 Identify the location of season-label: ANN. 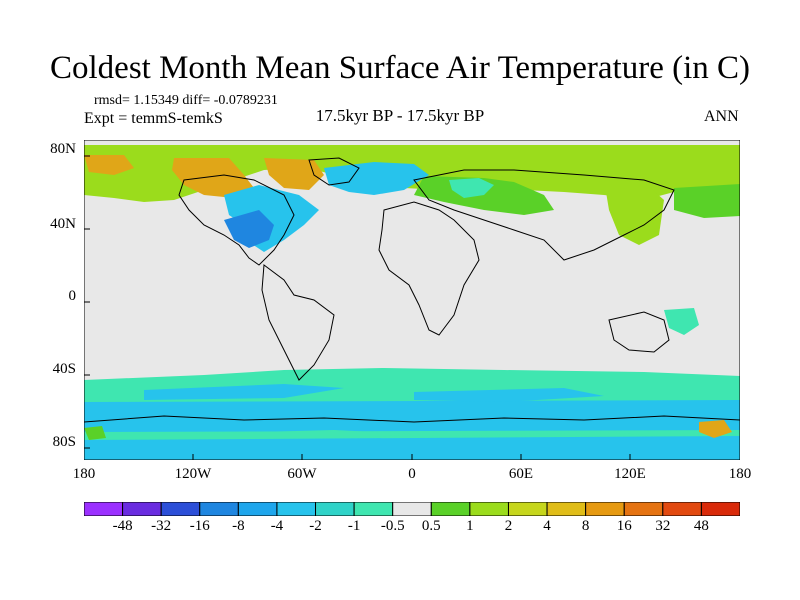
(721, 116).